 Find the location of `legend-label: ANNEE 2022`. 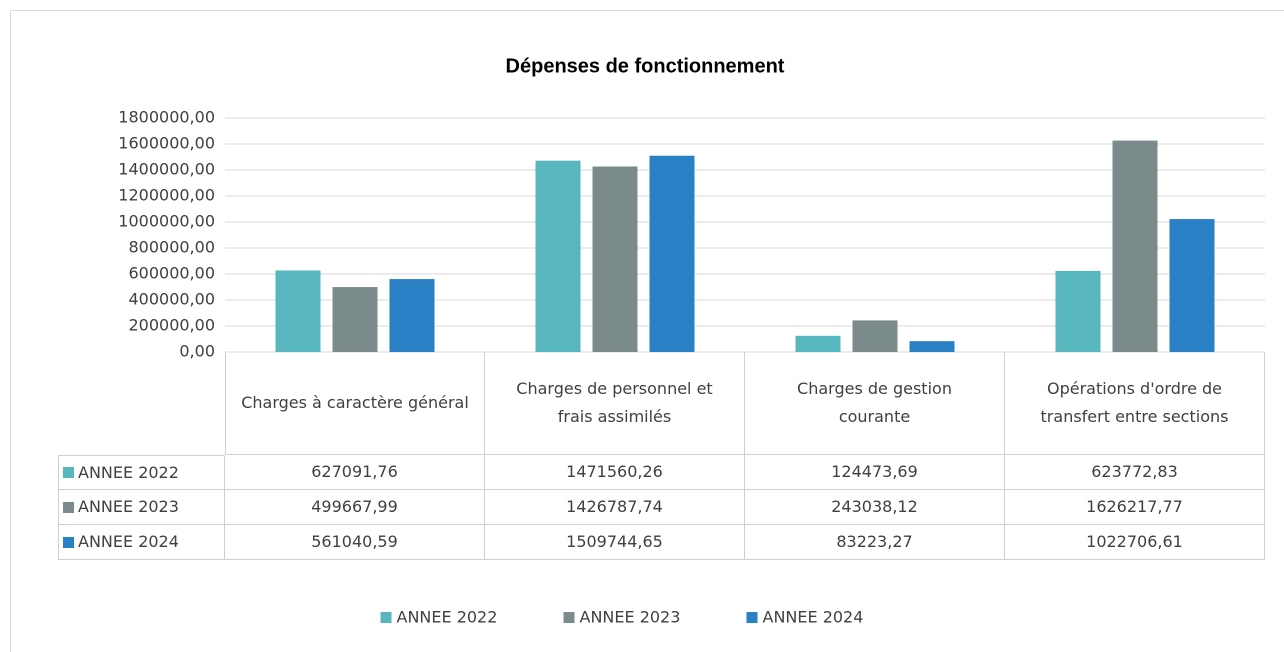

legend-label: ANNEE 2022 is located at coordinates (447, 617).